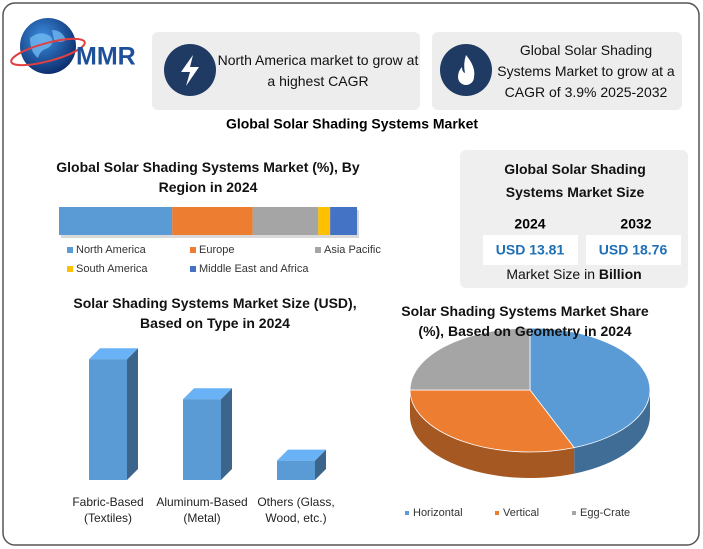 The height and width of the screenshot is (549, 703). I want to click on box-title: Global Solar Shading Systems Market Size, so click(575, 180).